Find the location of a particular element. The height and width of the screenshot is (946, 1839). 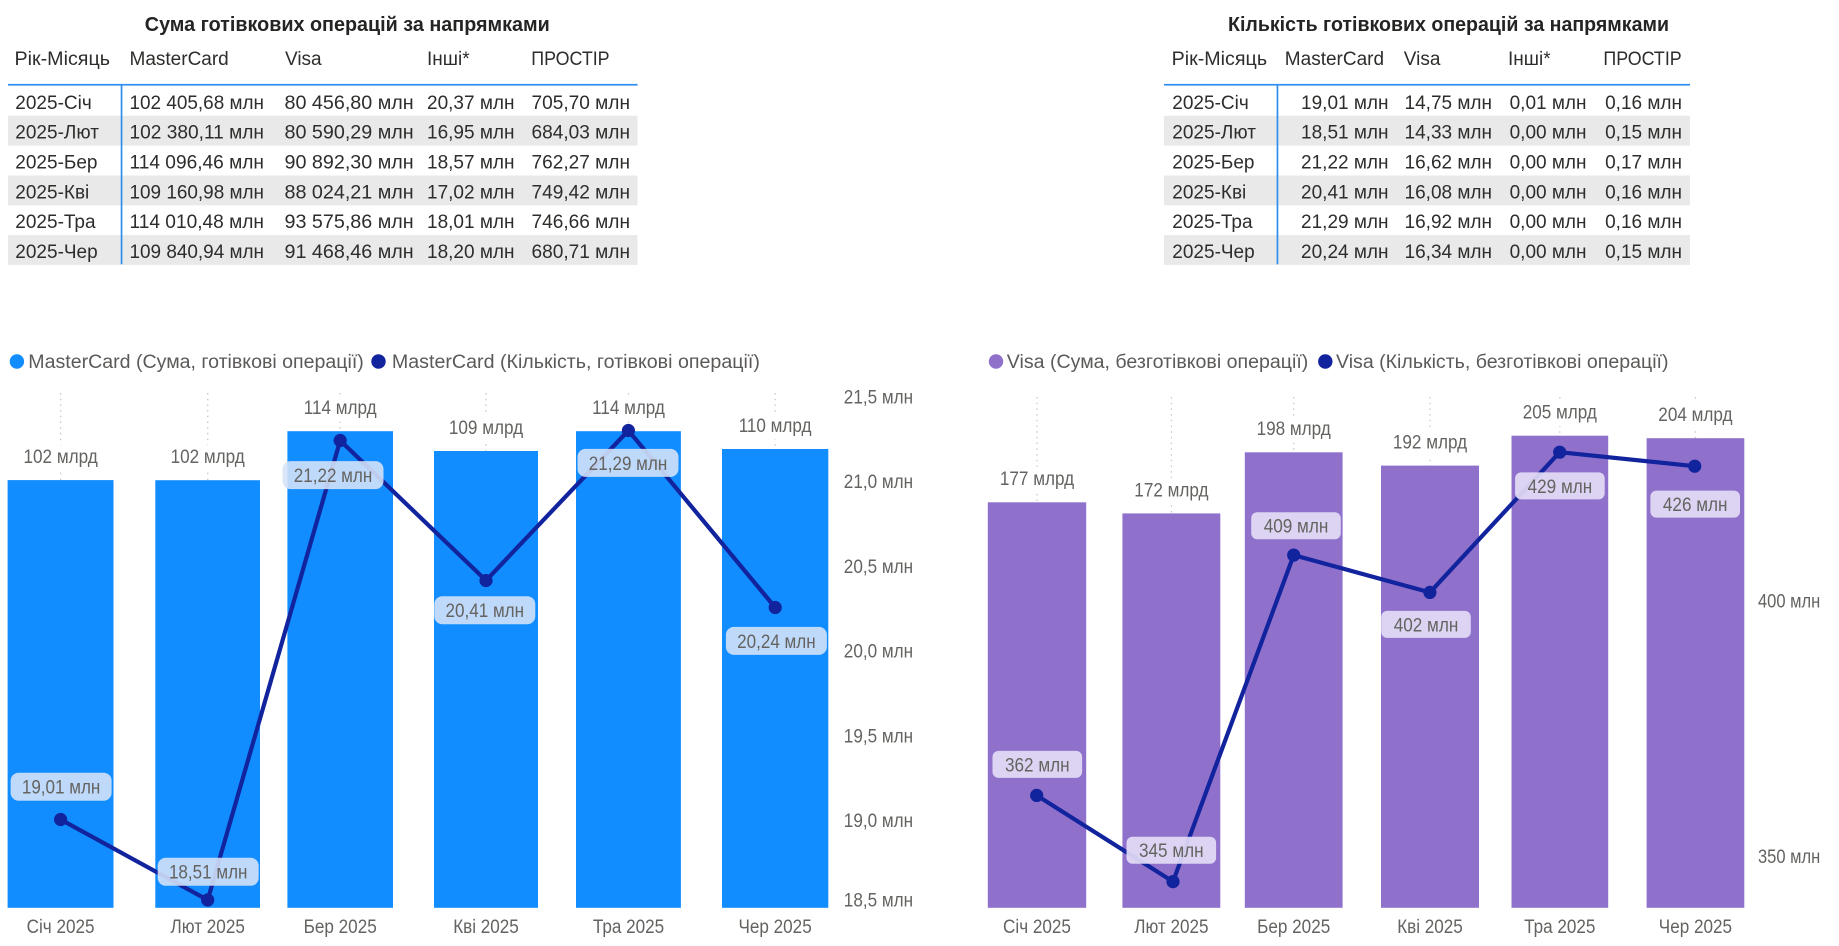

svg-text: 19,0 млн is located at coordinates (878, 821).